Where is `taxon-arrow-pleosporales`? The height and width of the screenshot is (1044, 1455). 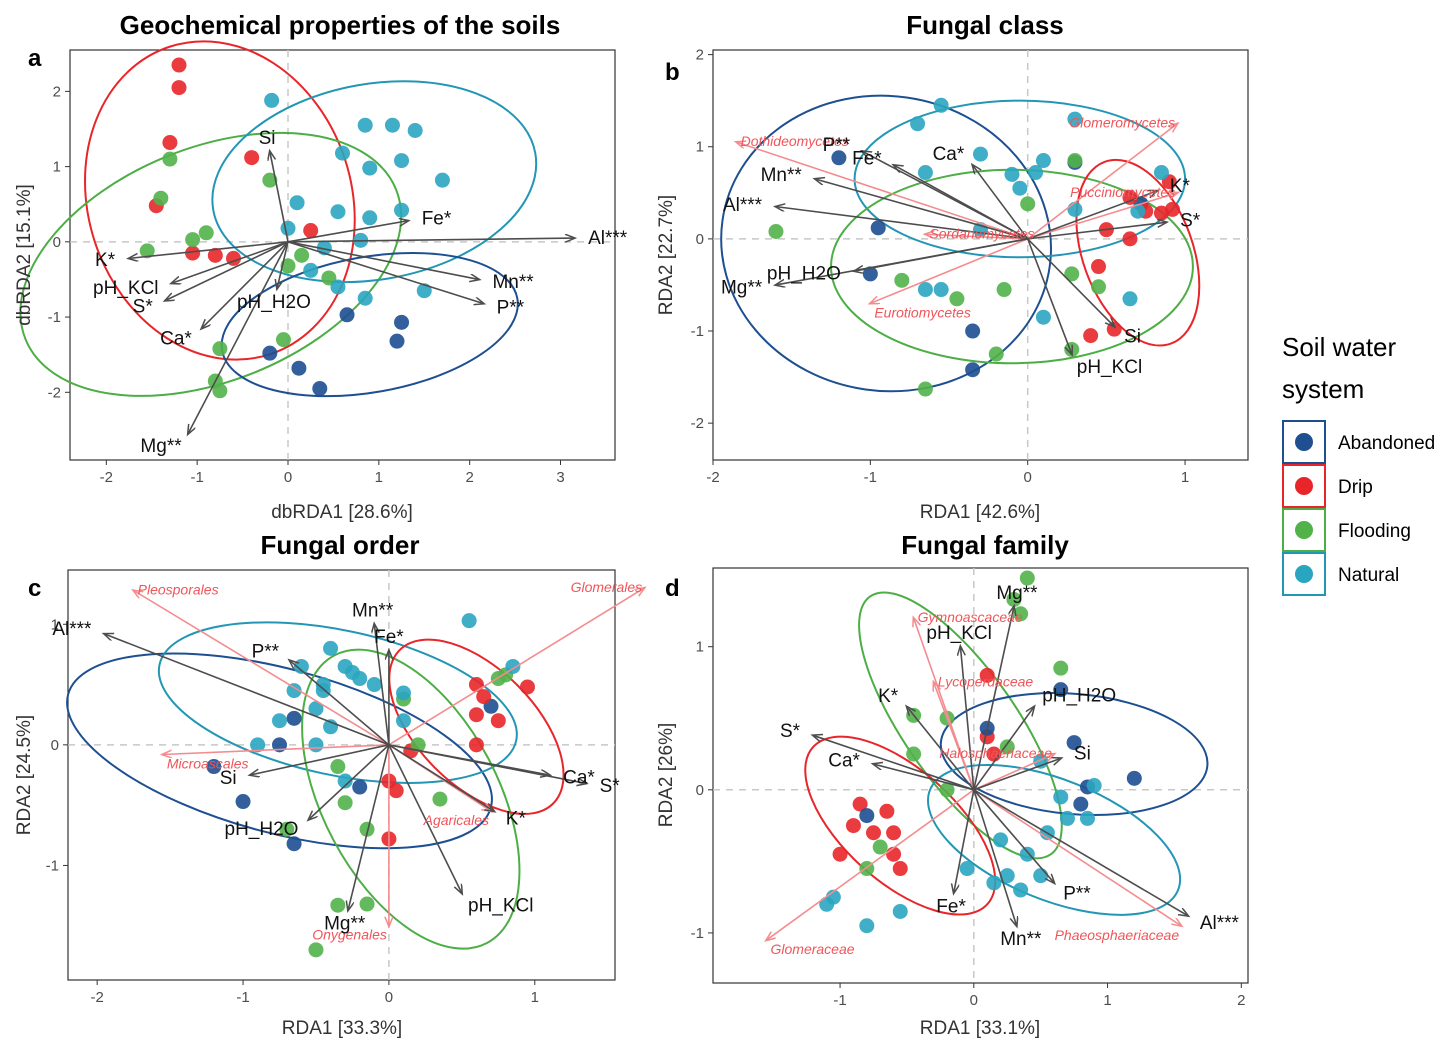
taxon-arrow-pleosporales is located at coordinates (262, 668).